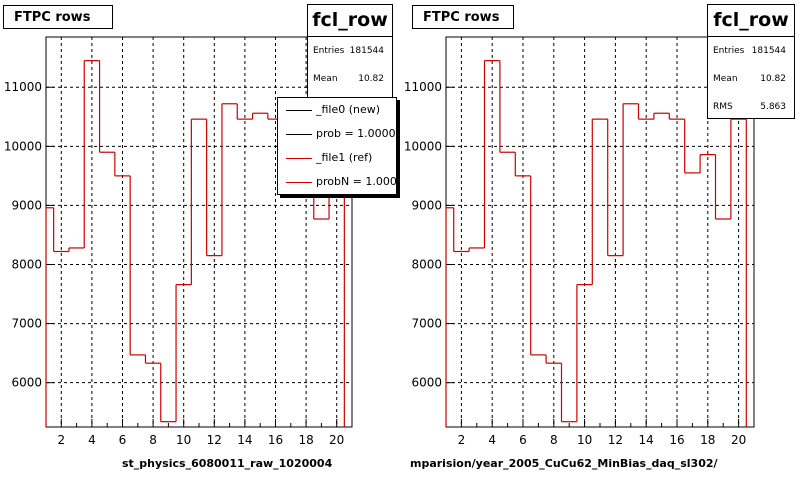 This screenshot has width=800, height=480. I want to click on right-stats-entries: Entries 181544, so click(751, 51).